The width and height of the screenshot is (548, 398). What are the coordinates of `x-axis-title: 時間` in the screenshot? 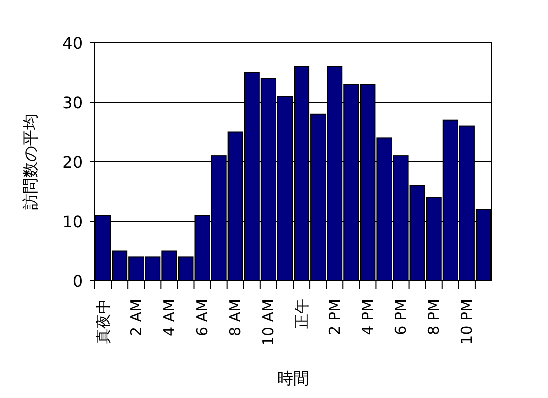 It's located at (294, 378).